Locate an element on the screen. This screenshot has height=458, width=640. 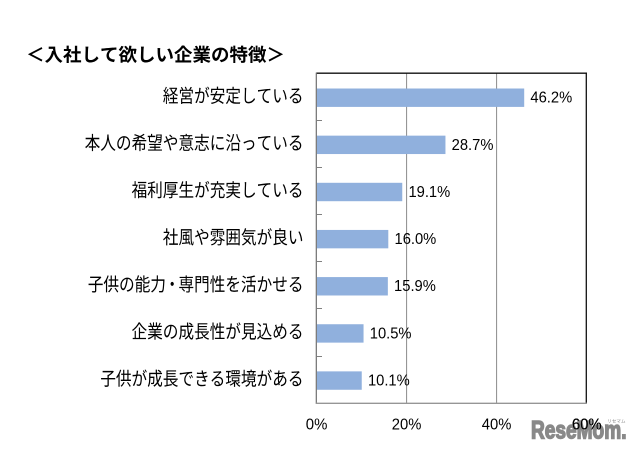
svg-text: 20% is located at coordinates (407, 425).